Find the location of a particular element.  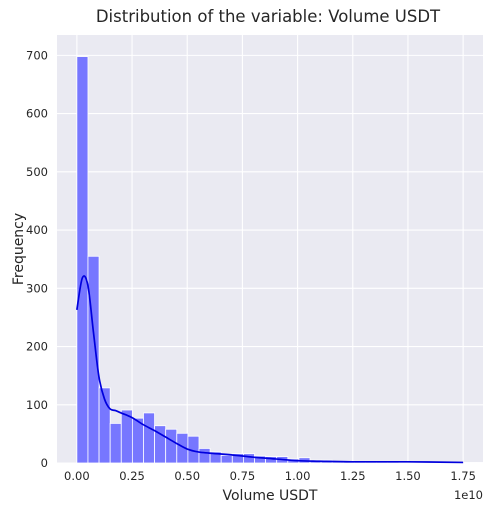

x-tick-label: 0.00 is located at coordinates (77, 476).